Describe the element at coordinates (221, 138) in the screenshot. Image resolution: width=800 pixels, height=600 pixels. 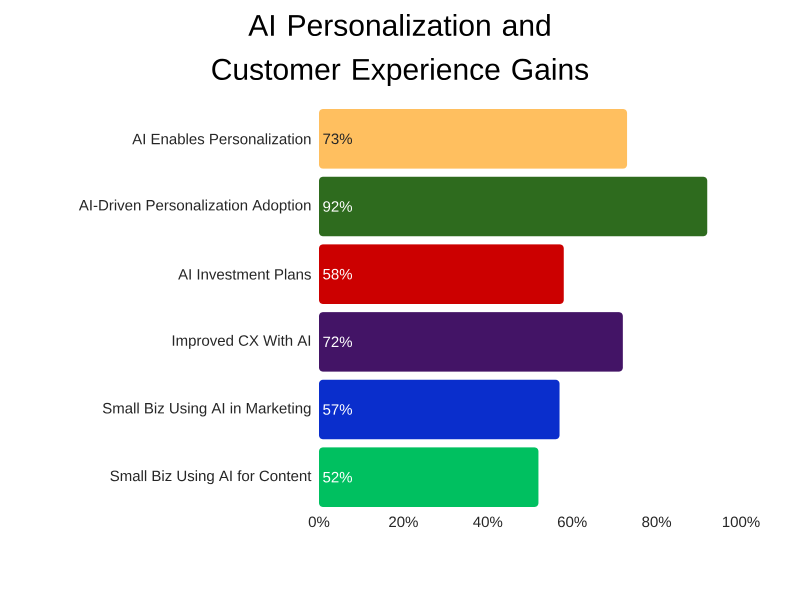
I see `y-tick-label: AI Enables Personalization` at that location.